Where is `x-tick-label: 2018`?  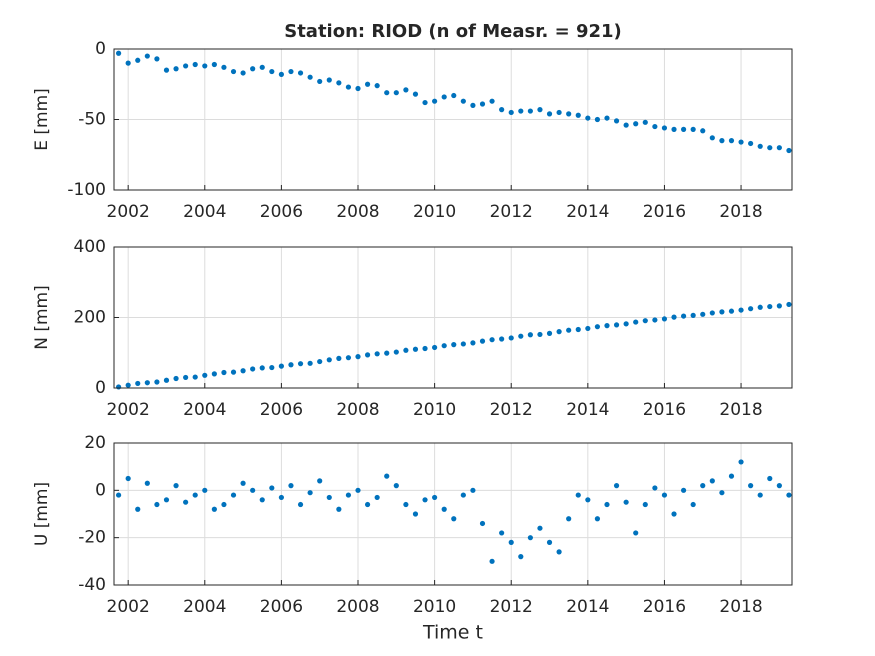
x-tick-label: 2018 is located at coordinates (740, 212).